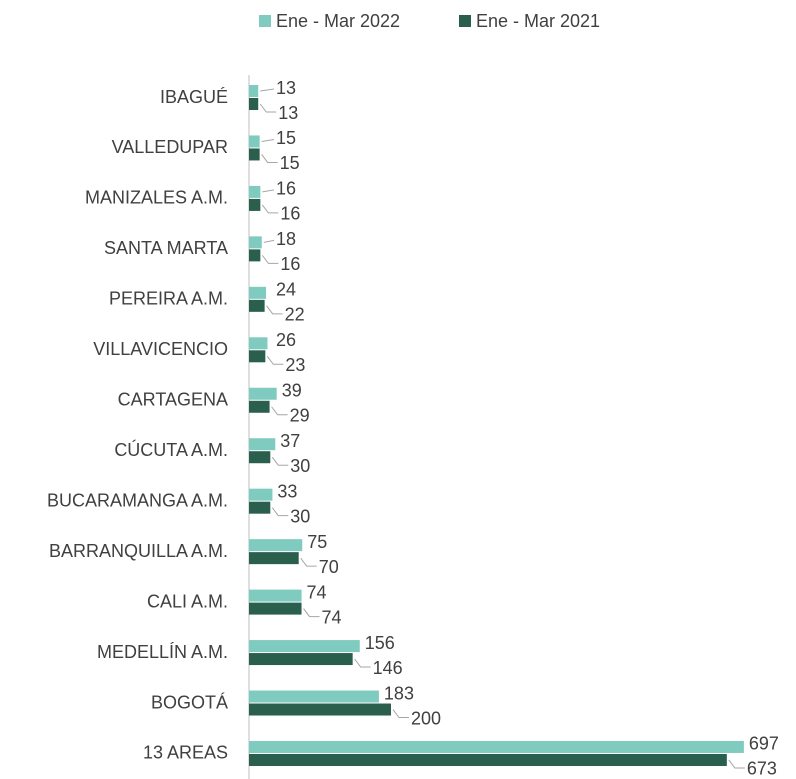  What do you see at coordinates (399, 693) in the screenshot?
I see `value-label: 183` at bounding box center [399, 693].